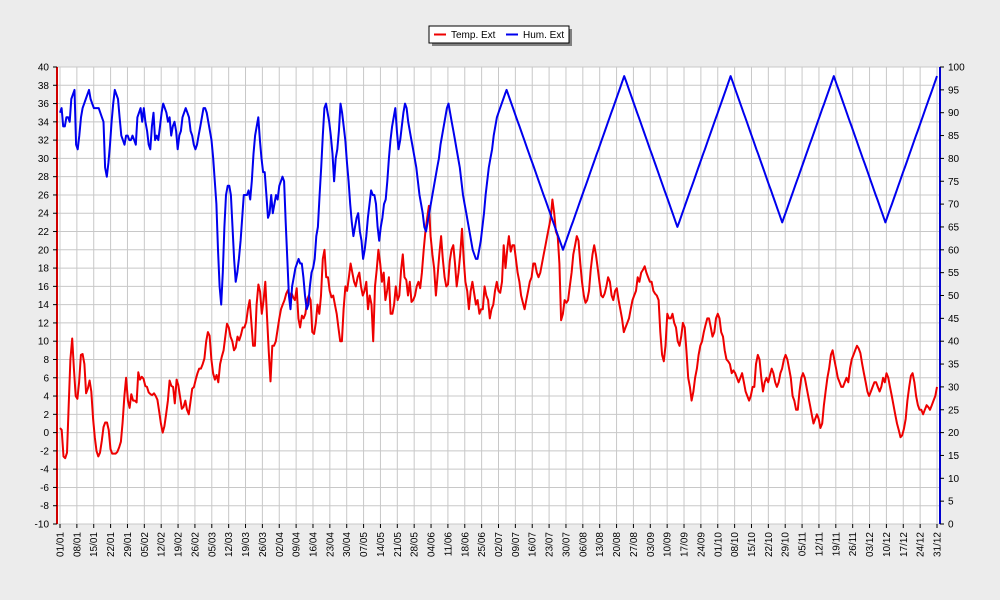 This screenshot has height=600, width=1000. Describe the element at coordinates (44, 68) in the screenshot. I see `left-tick-label: 40` at that location.